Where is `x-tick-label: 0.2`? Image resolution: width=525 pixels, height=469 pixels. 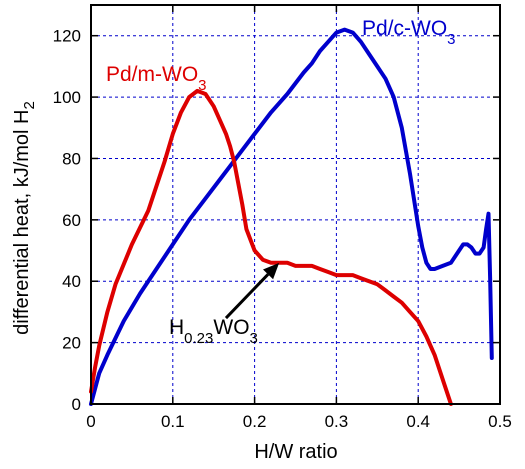 x-tick-label: 0.2 is located at coordinates (255, 421).